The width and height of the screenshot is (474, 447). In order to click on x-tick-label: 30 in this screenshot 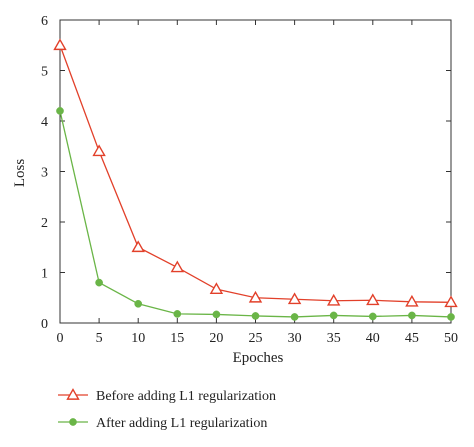, I will do `click(295, 338)`.